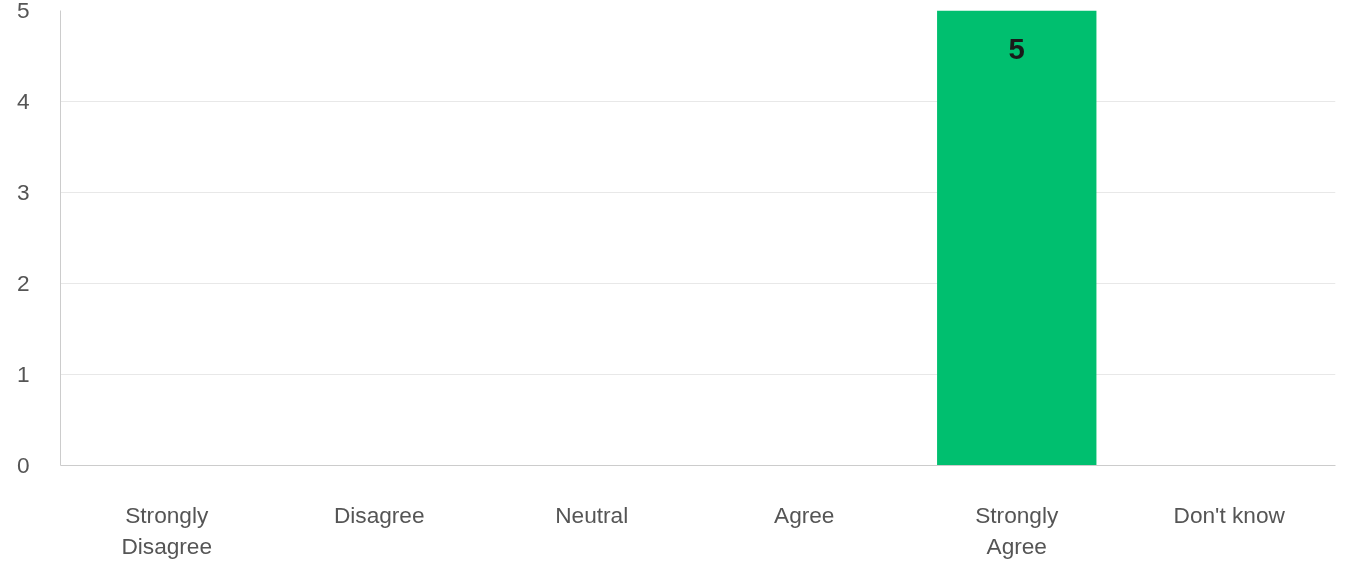  What do you see at coordinates (1016, 48) in the screenshot?
I see `data-label: 5` at bounding box center [1016, 48].